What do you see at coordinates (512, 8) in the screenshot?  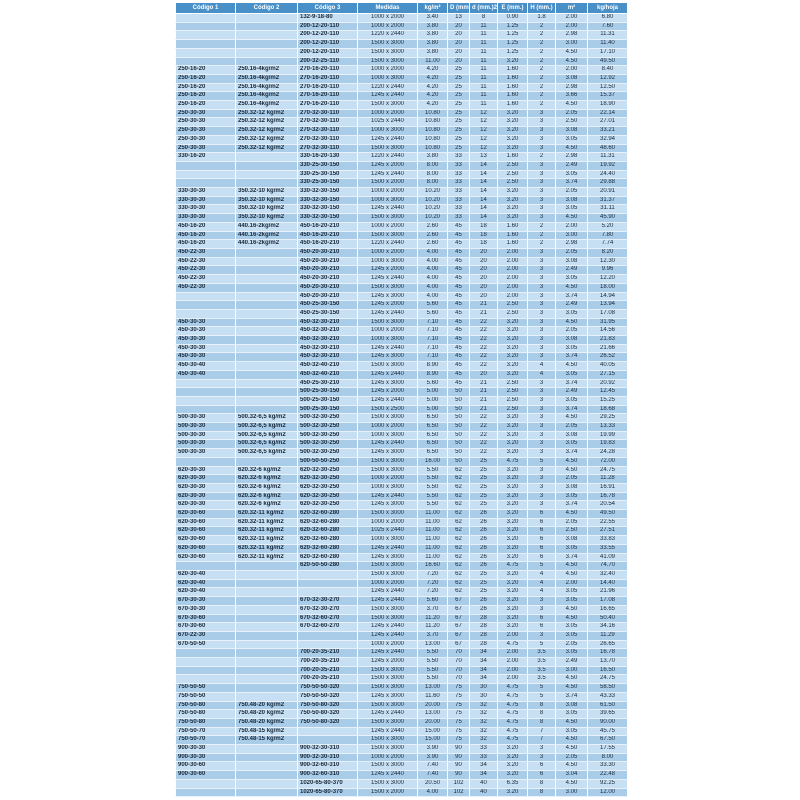 I see `column-header: E (mm.)` at bounding box center [512, 8].